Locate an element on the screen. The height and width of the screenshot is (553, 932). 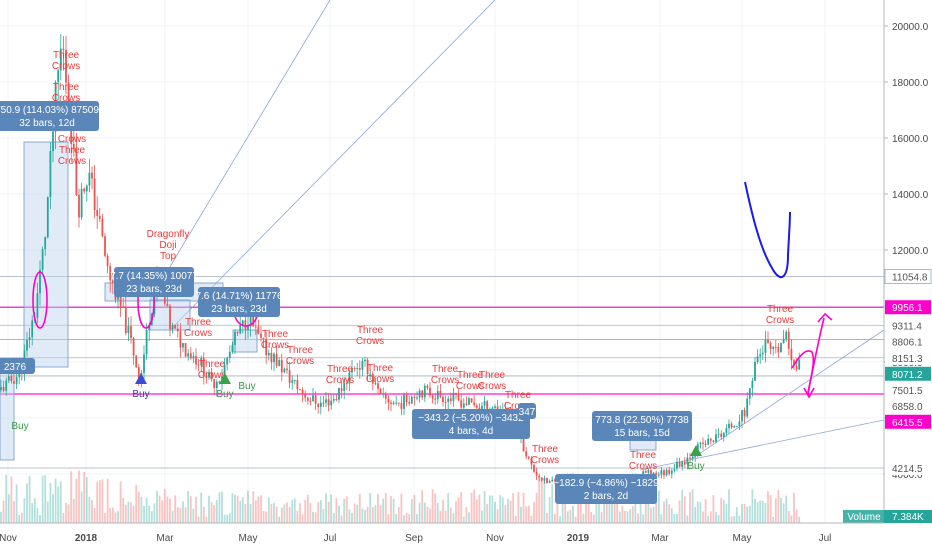
measure-box-text: 32 bars, 12d is located at coordinates (47, 123).